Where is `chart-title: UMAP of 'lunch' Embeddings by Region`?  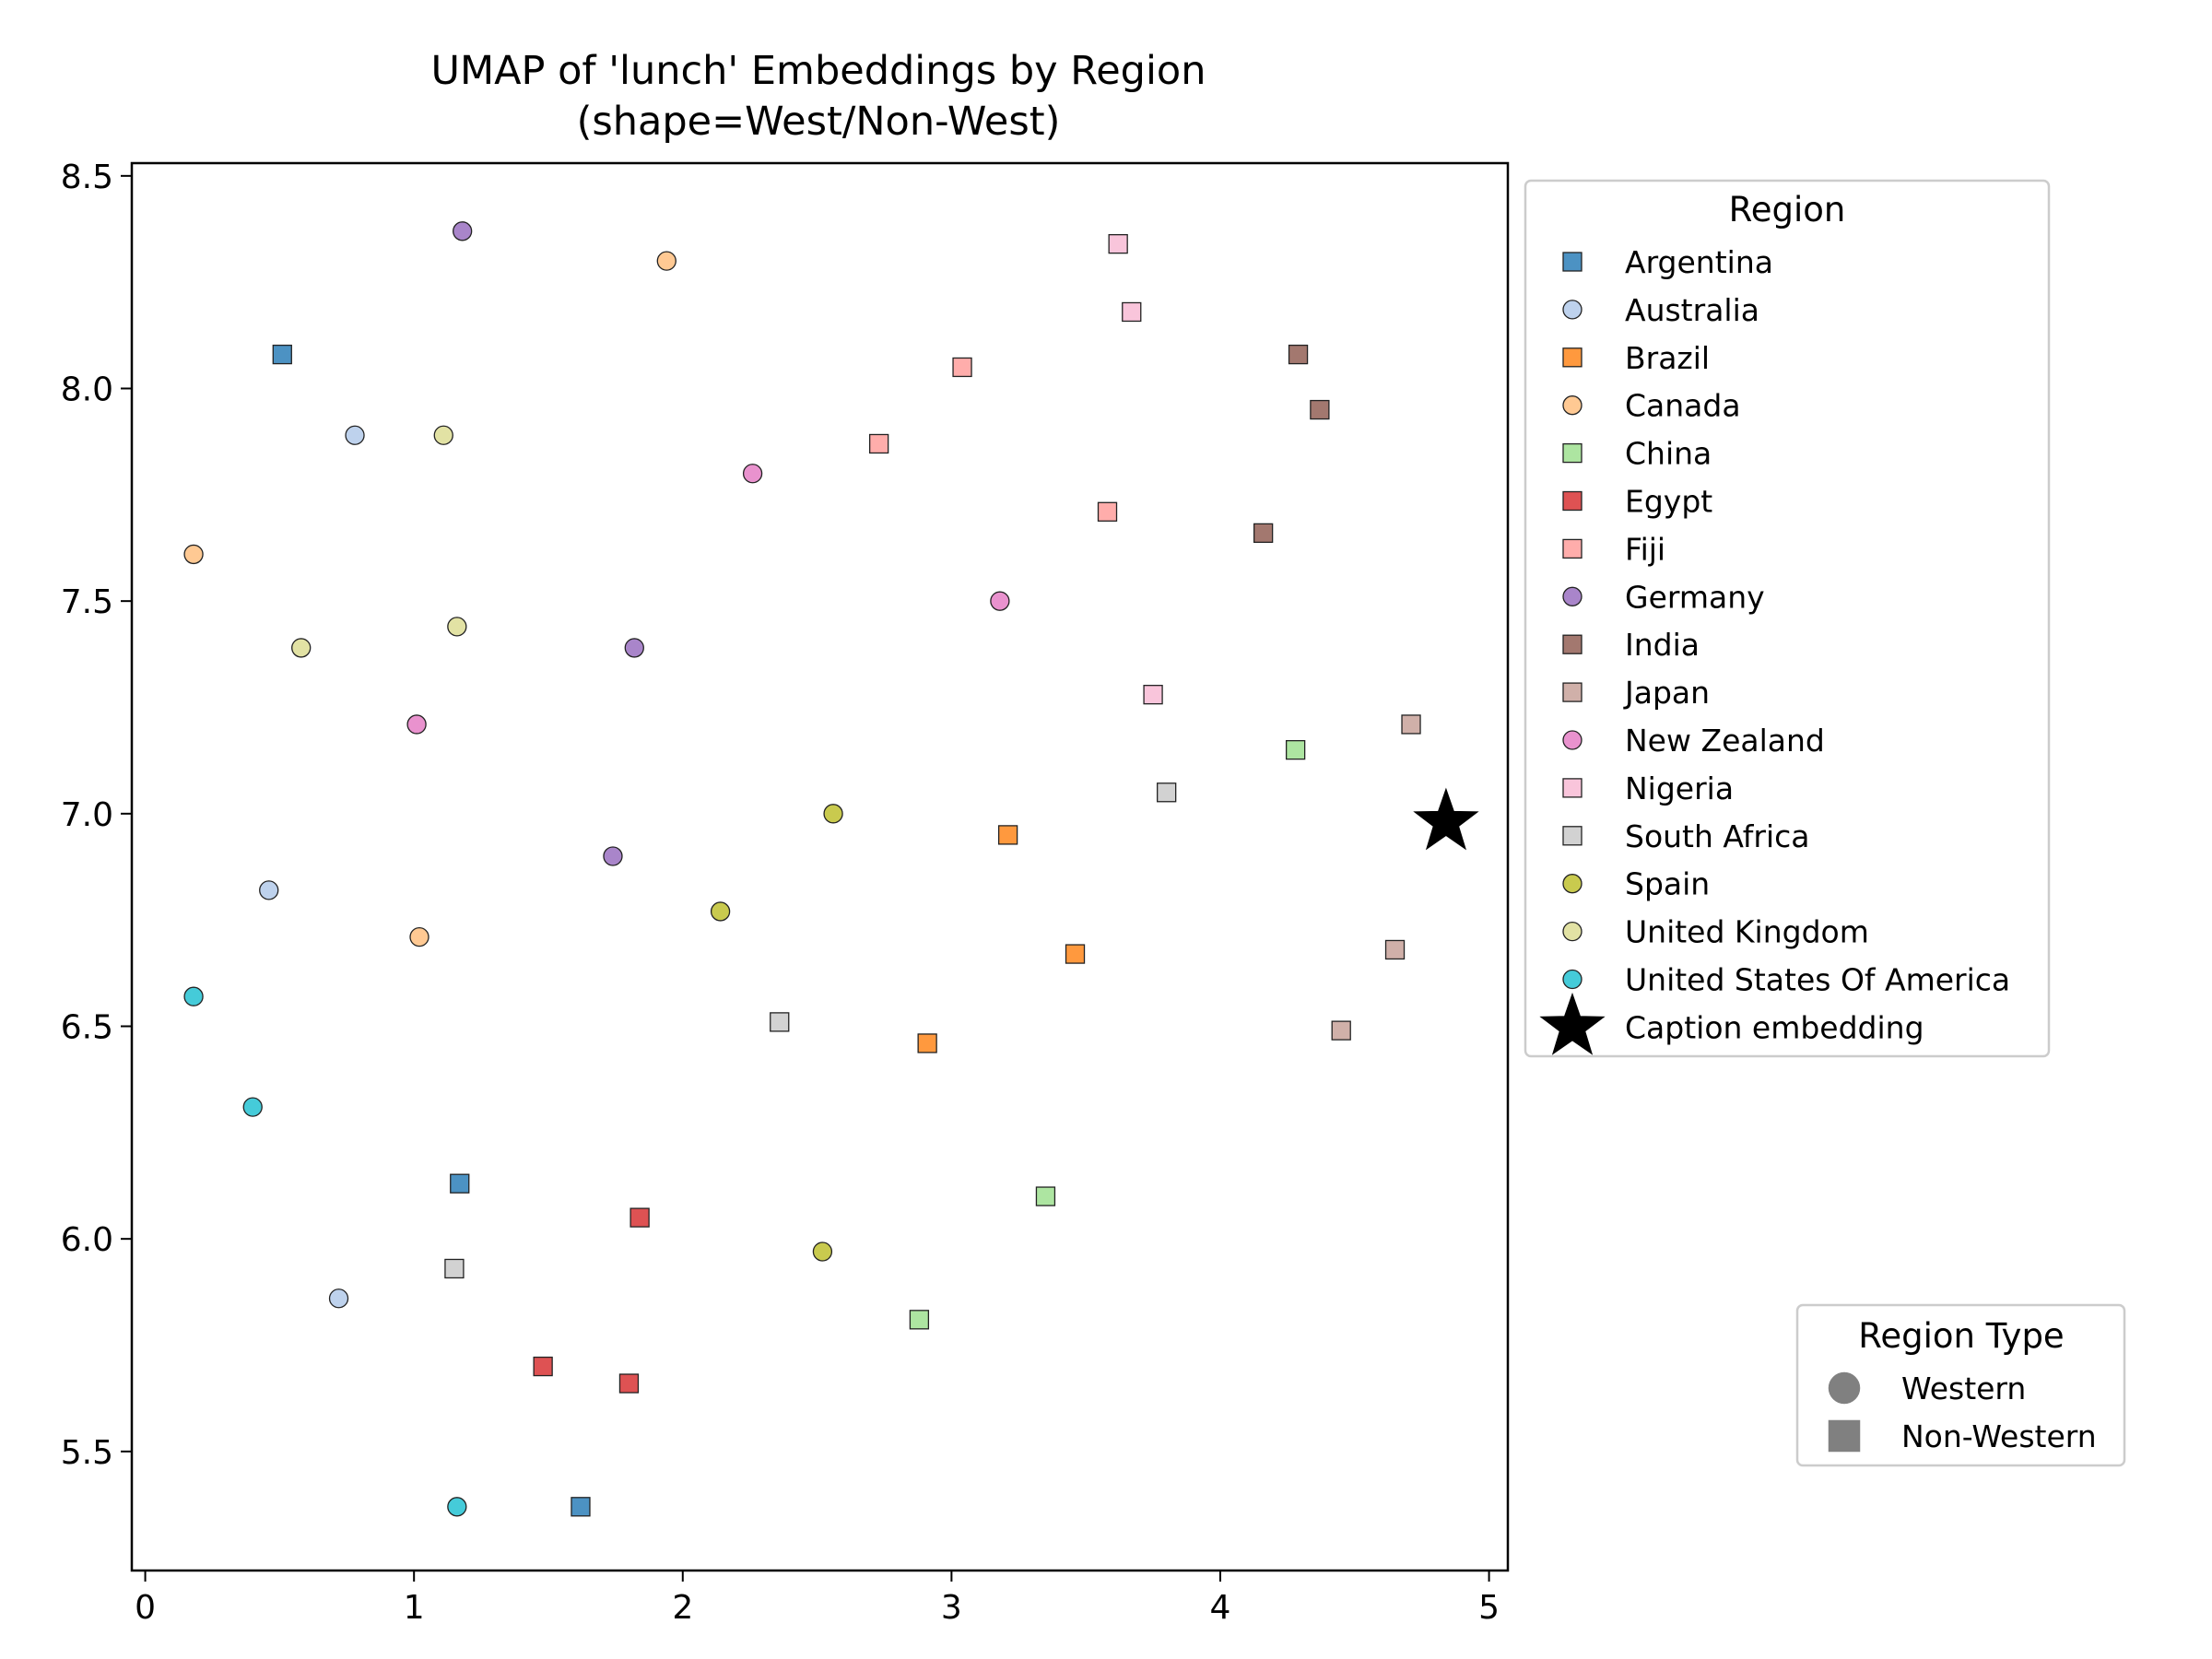 chart-title: UMAP of 'lunch' Embeddings by Region is located at coordinates (818, 71).